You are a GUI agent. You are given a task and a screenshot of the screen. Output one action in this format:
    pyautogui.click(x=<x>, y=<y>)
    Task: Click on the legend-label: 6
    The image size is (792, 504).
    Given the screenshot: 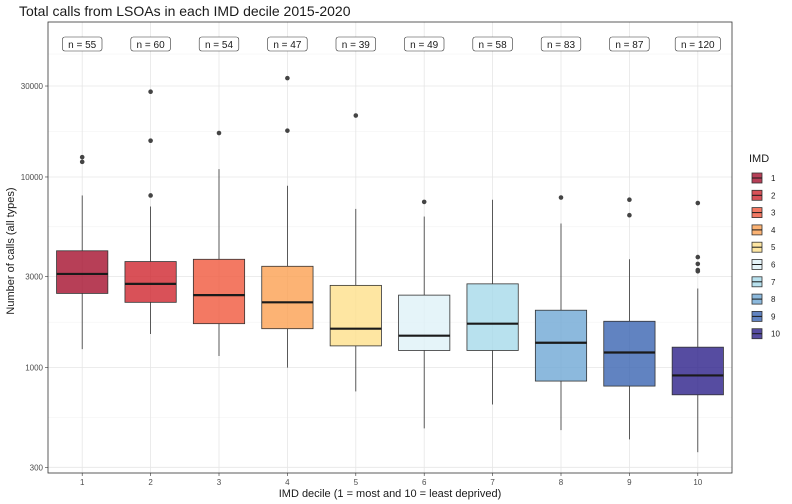 What is the action you would take?
    pyautogui.click(x=773, y=265)
    